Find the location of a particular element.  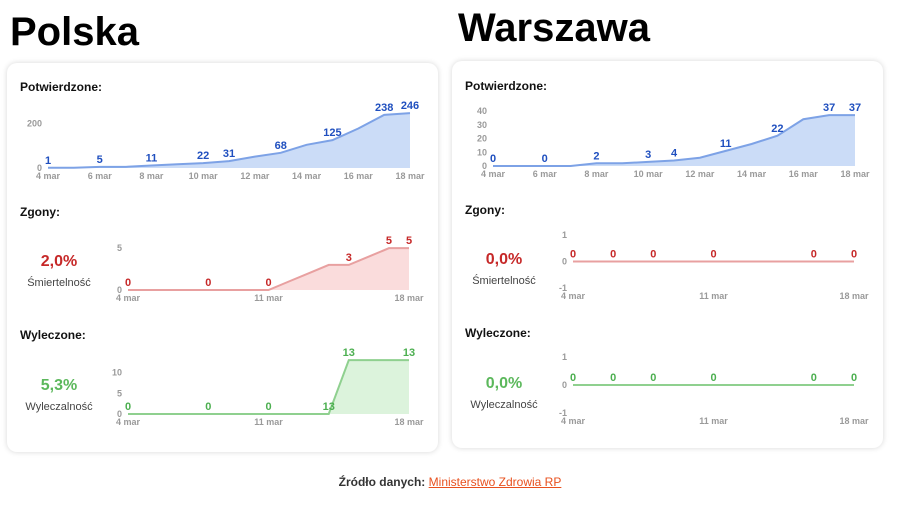

polska-recovery: 5,3% Wyleczalność is located at coordinates (59, 395).